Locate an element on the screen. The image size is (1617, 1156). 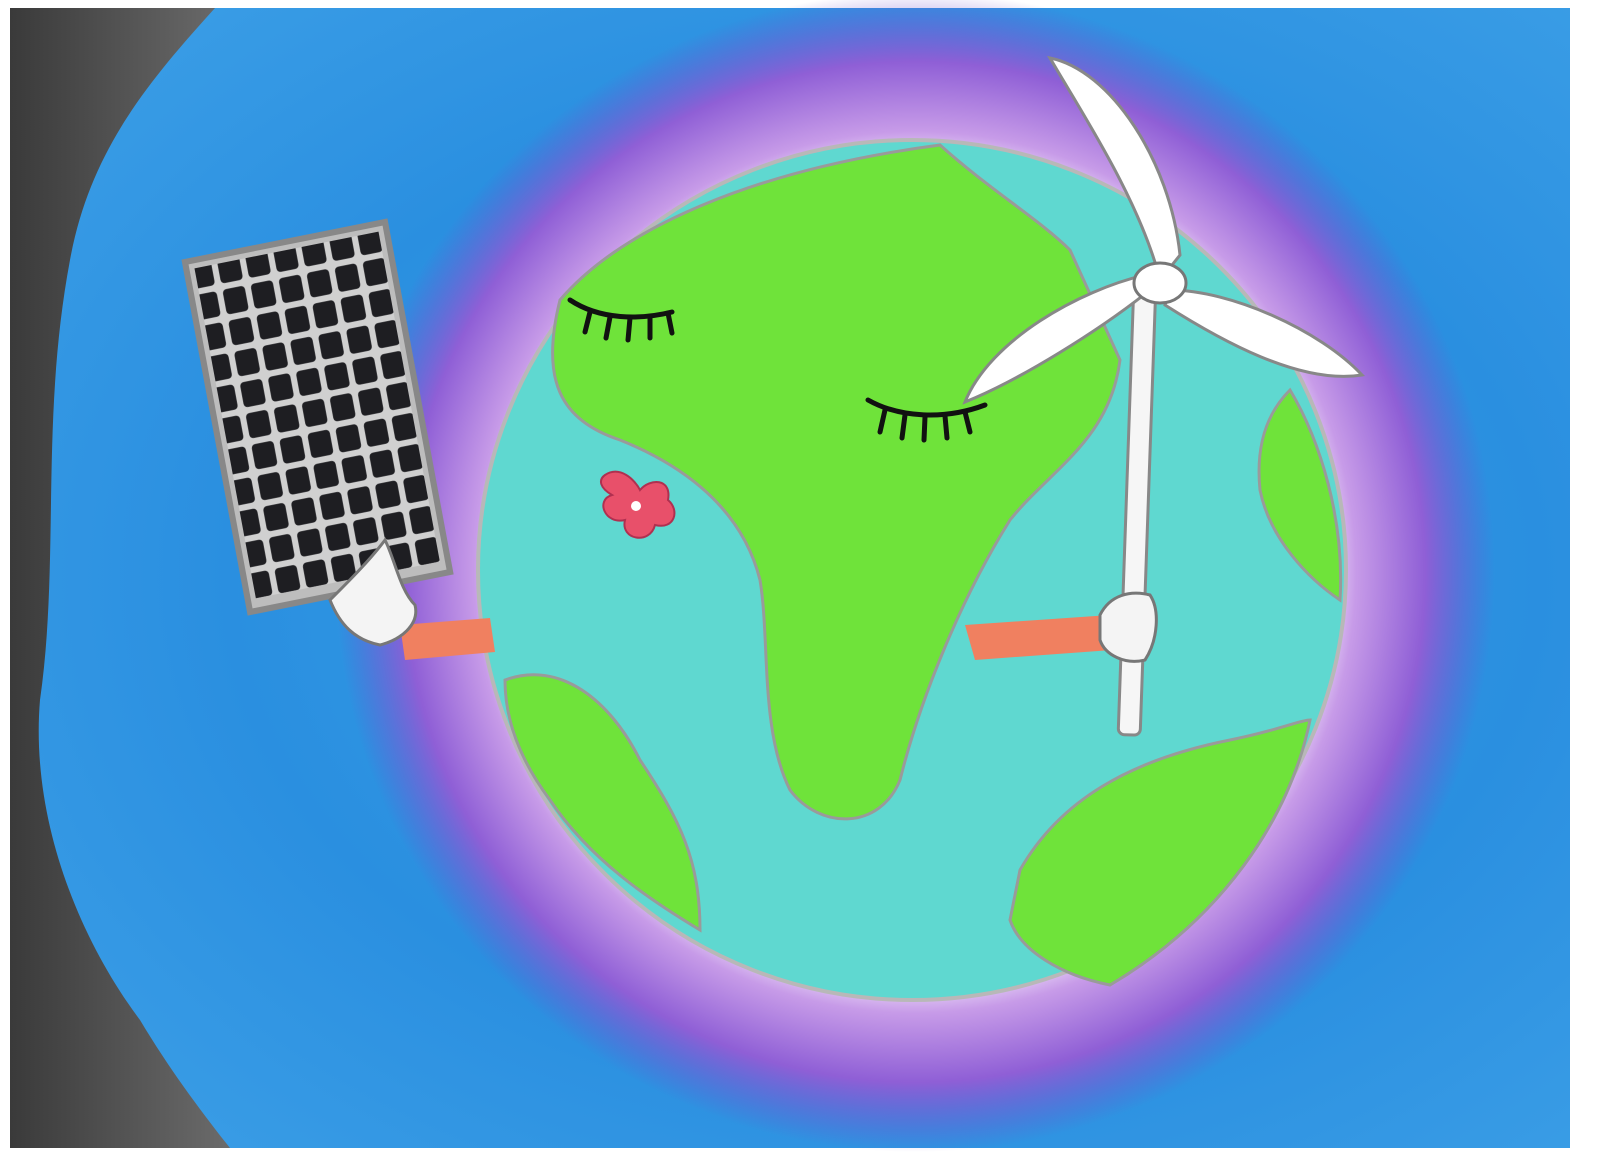
arm-right is located at coordinates (1038, 637).